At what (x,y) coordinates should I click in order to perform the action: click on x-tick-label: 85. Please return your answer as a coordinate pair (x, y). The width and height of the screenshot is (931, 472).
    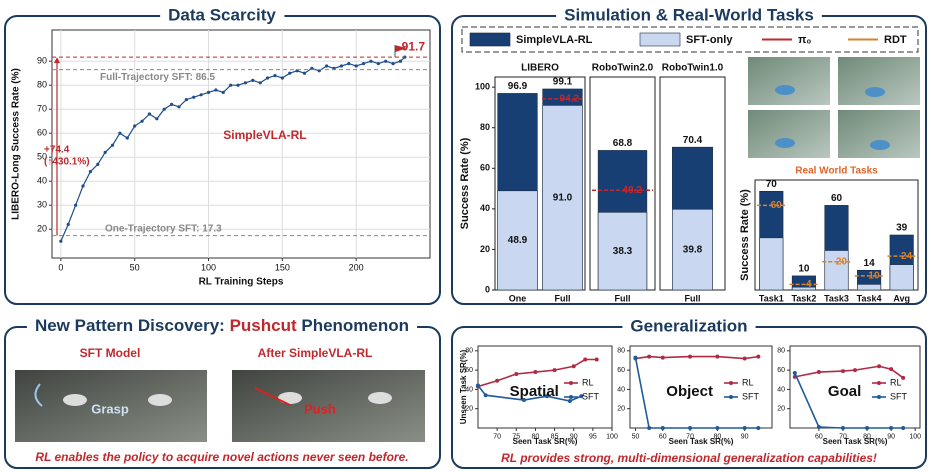
    Looking at the image, I should click on (555, 436).